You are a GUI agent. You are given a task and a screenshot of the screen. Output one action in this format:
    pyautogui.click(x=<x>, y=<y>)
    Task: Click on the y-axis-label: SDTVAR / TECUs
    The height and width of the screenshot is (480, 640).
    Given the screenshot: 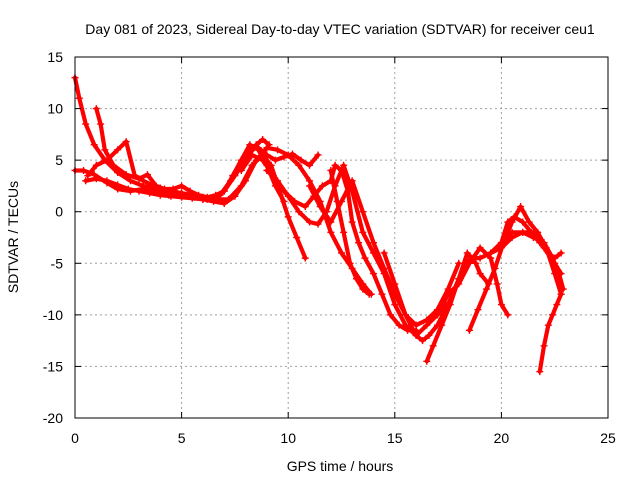 What is the action you would take?
    pyautogui.click(x=13, y=237)
    